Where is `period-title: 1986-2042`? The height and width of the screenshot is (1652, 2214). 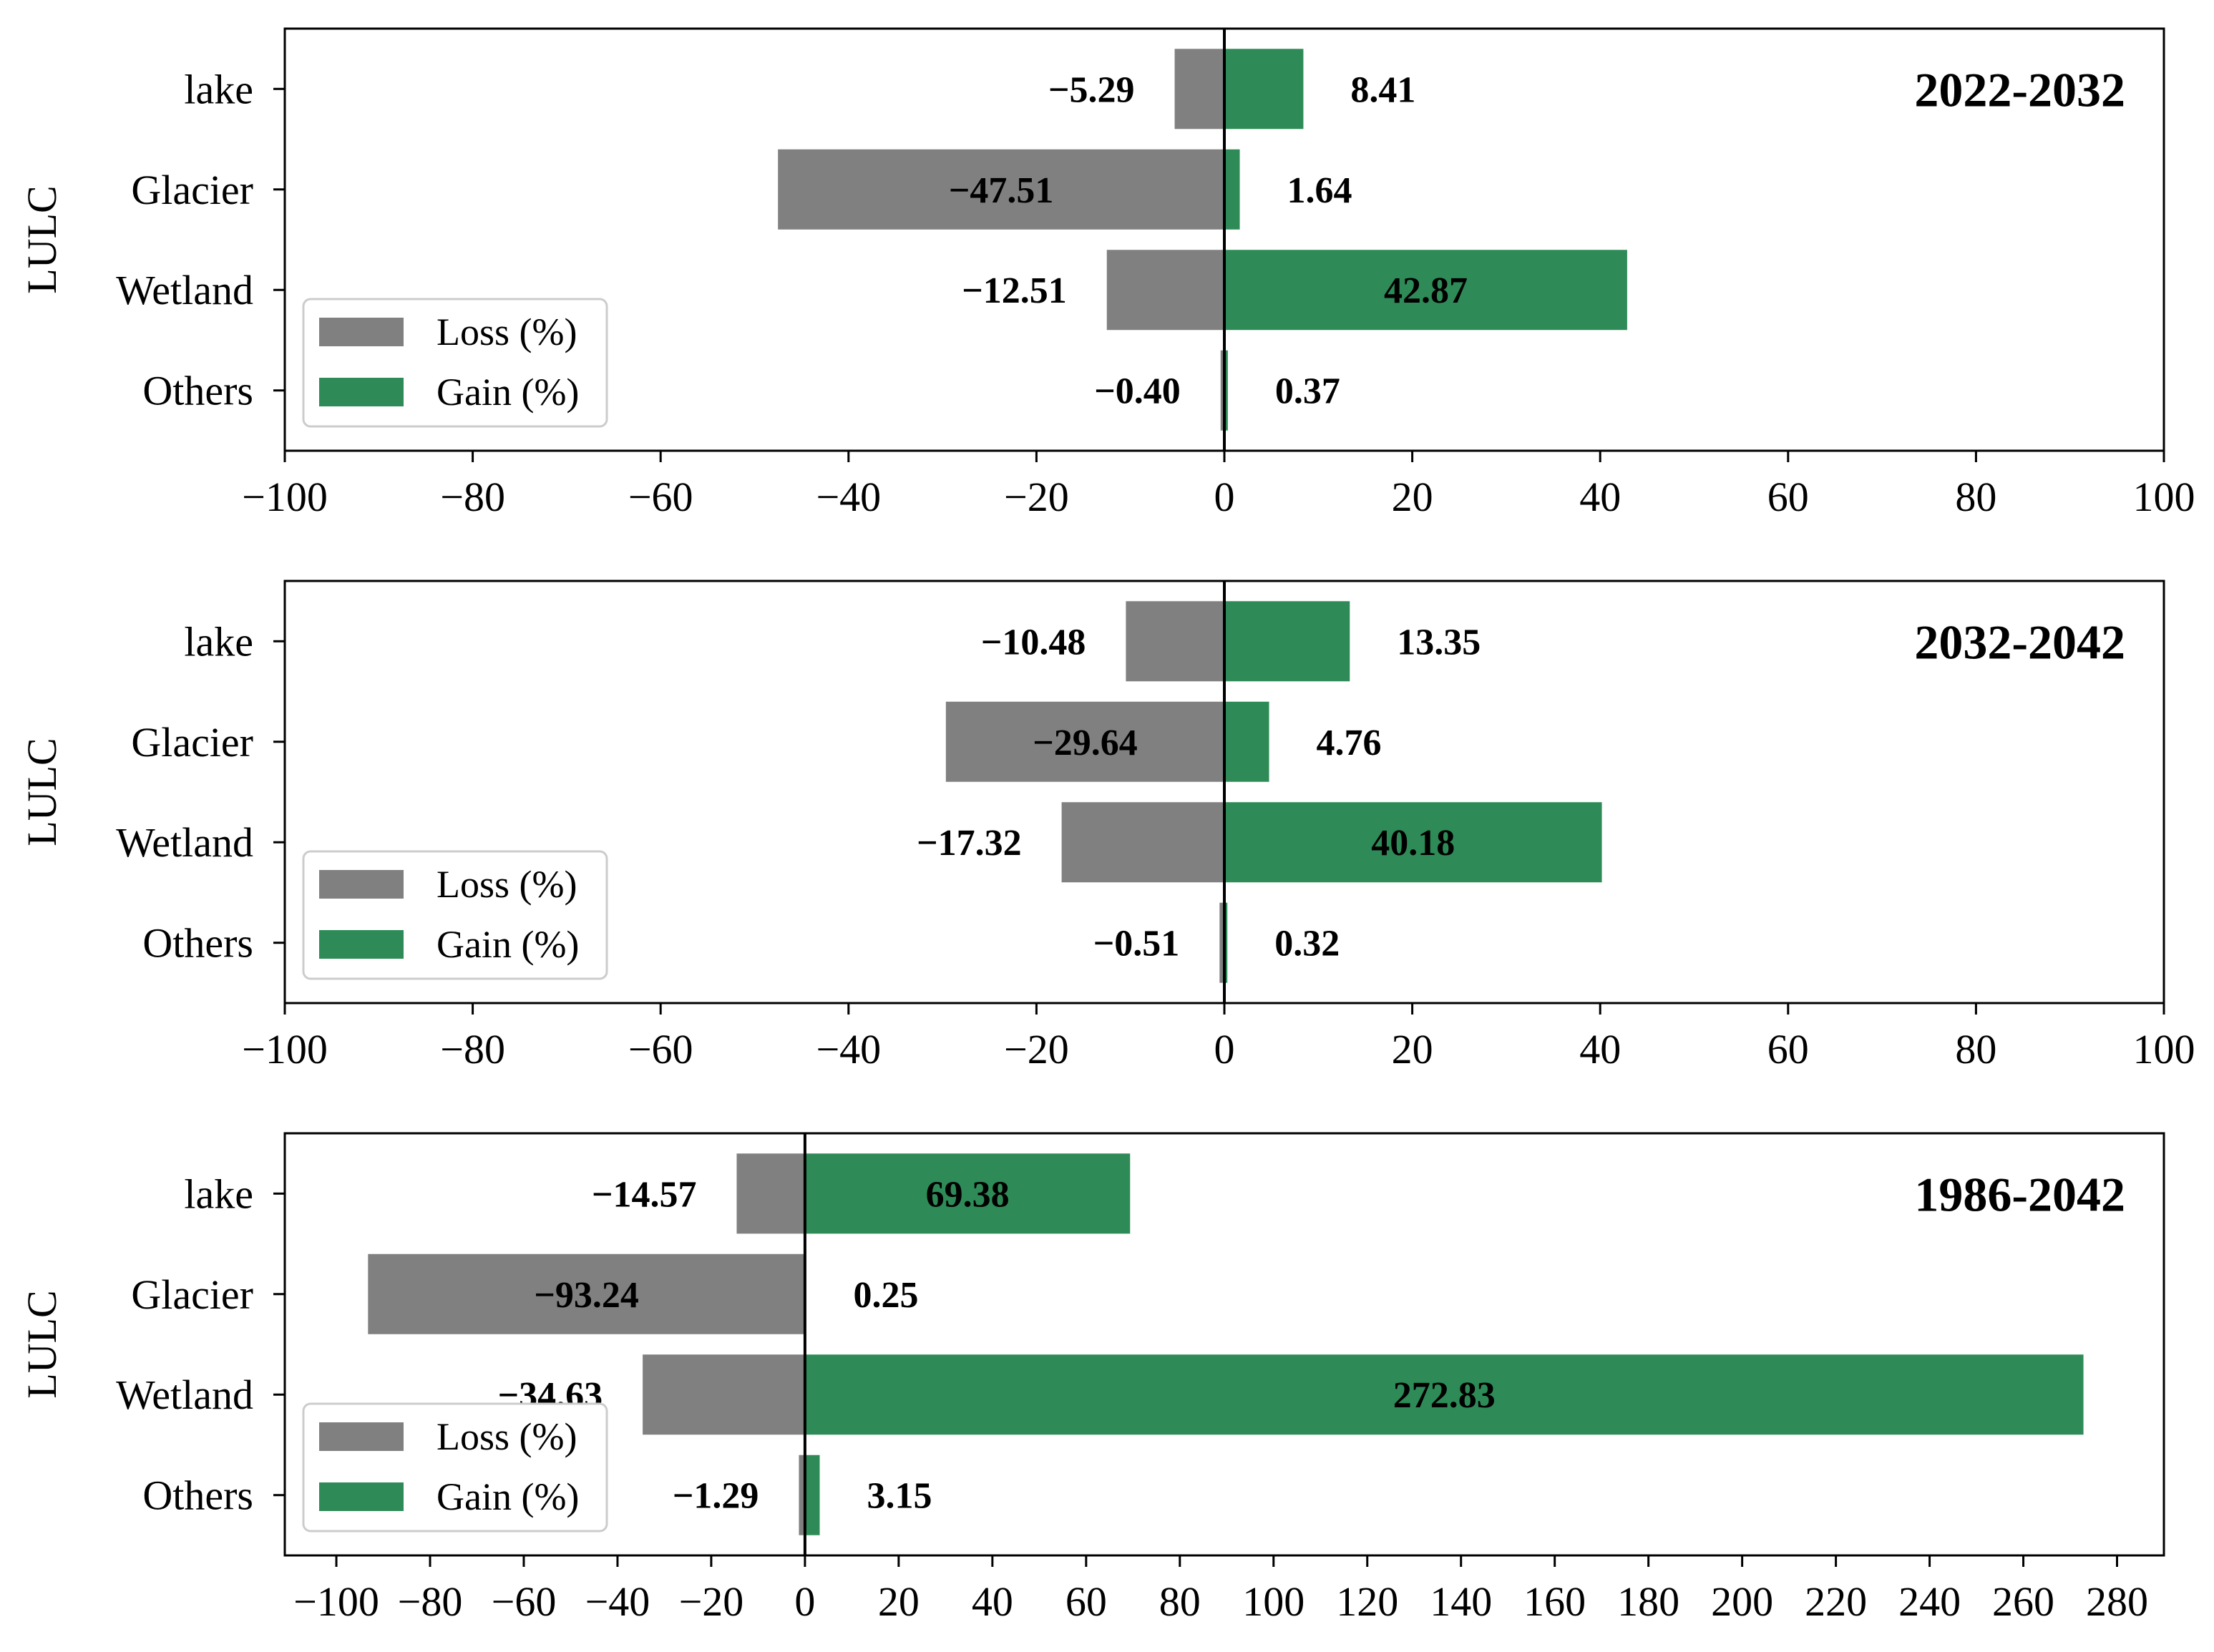 period-title: 1986-2042 is located at coordinates (2020, 1194).